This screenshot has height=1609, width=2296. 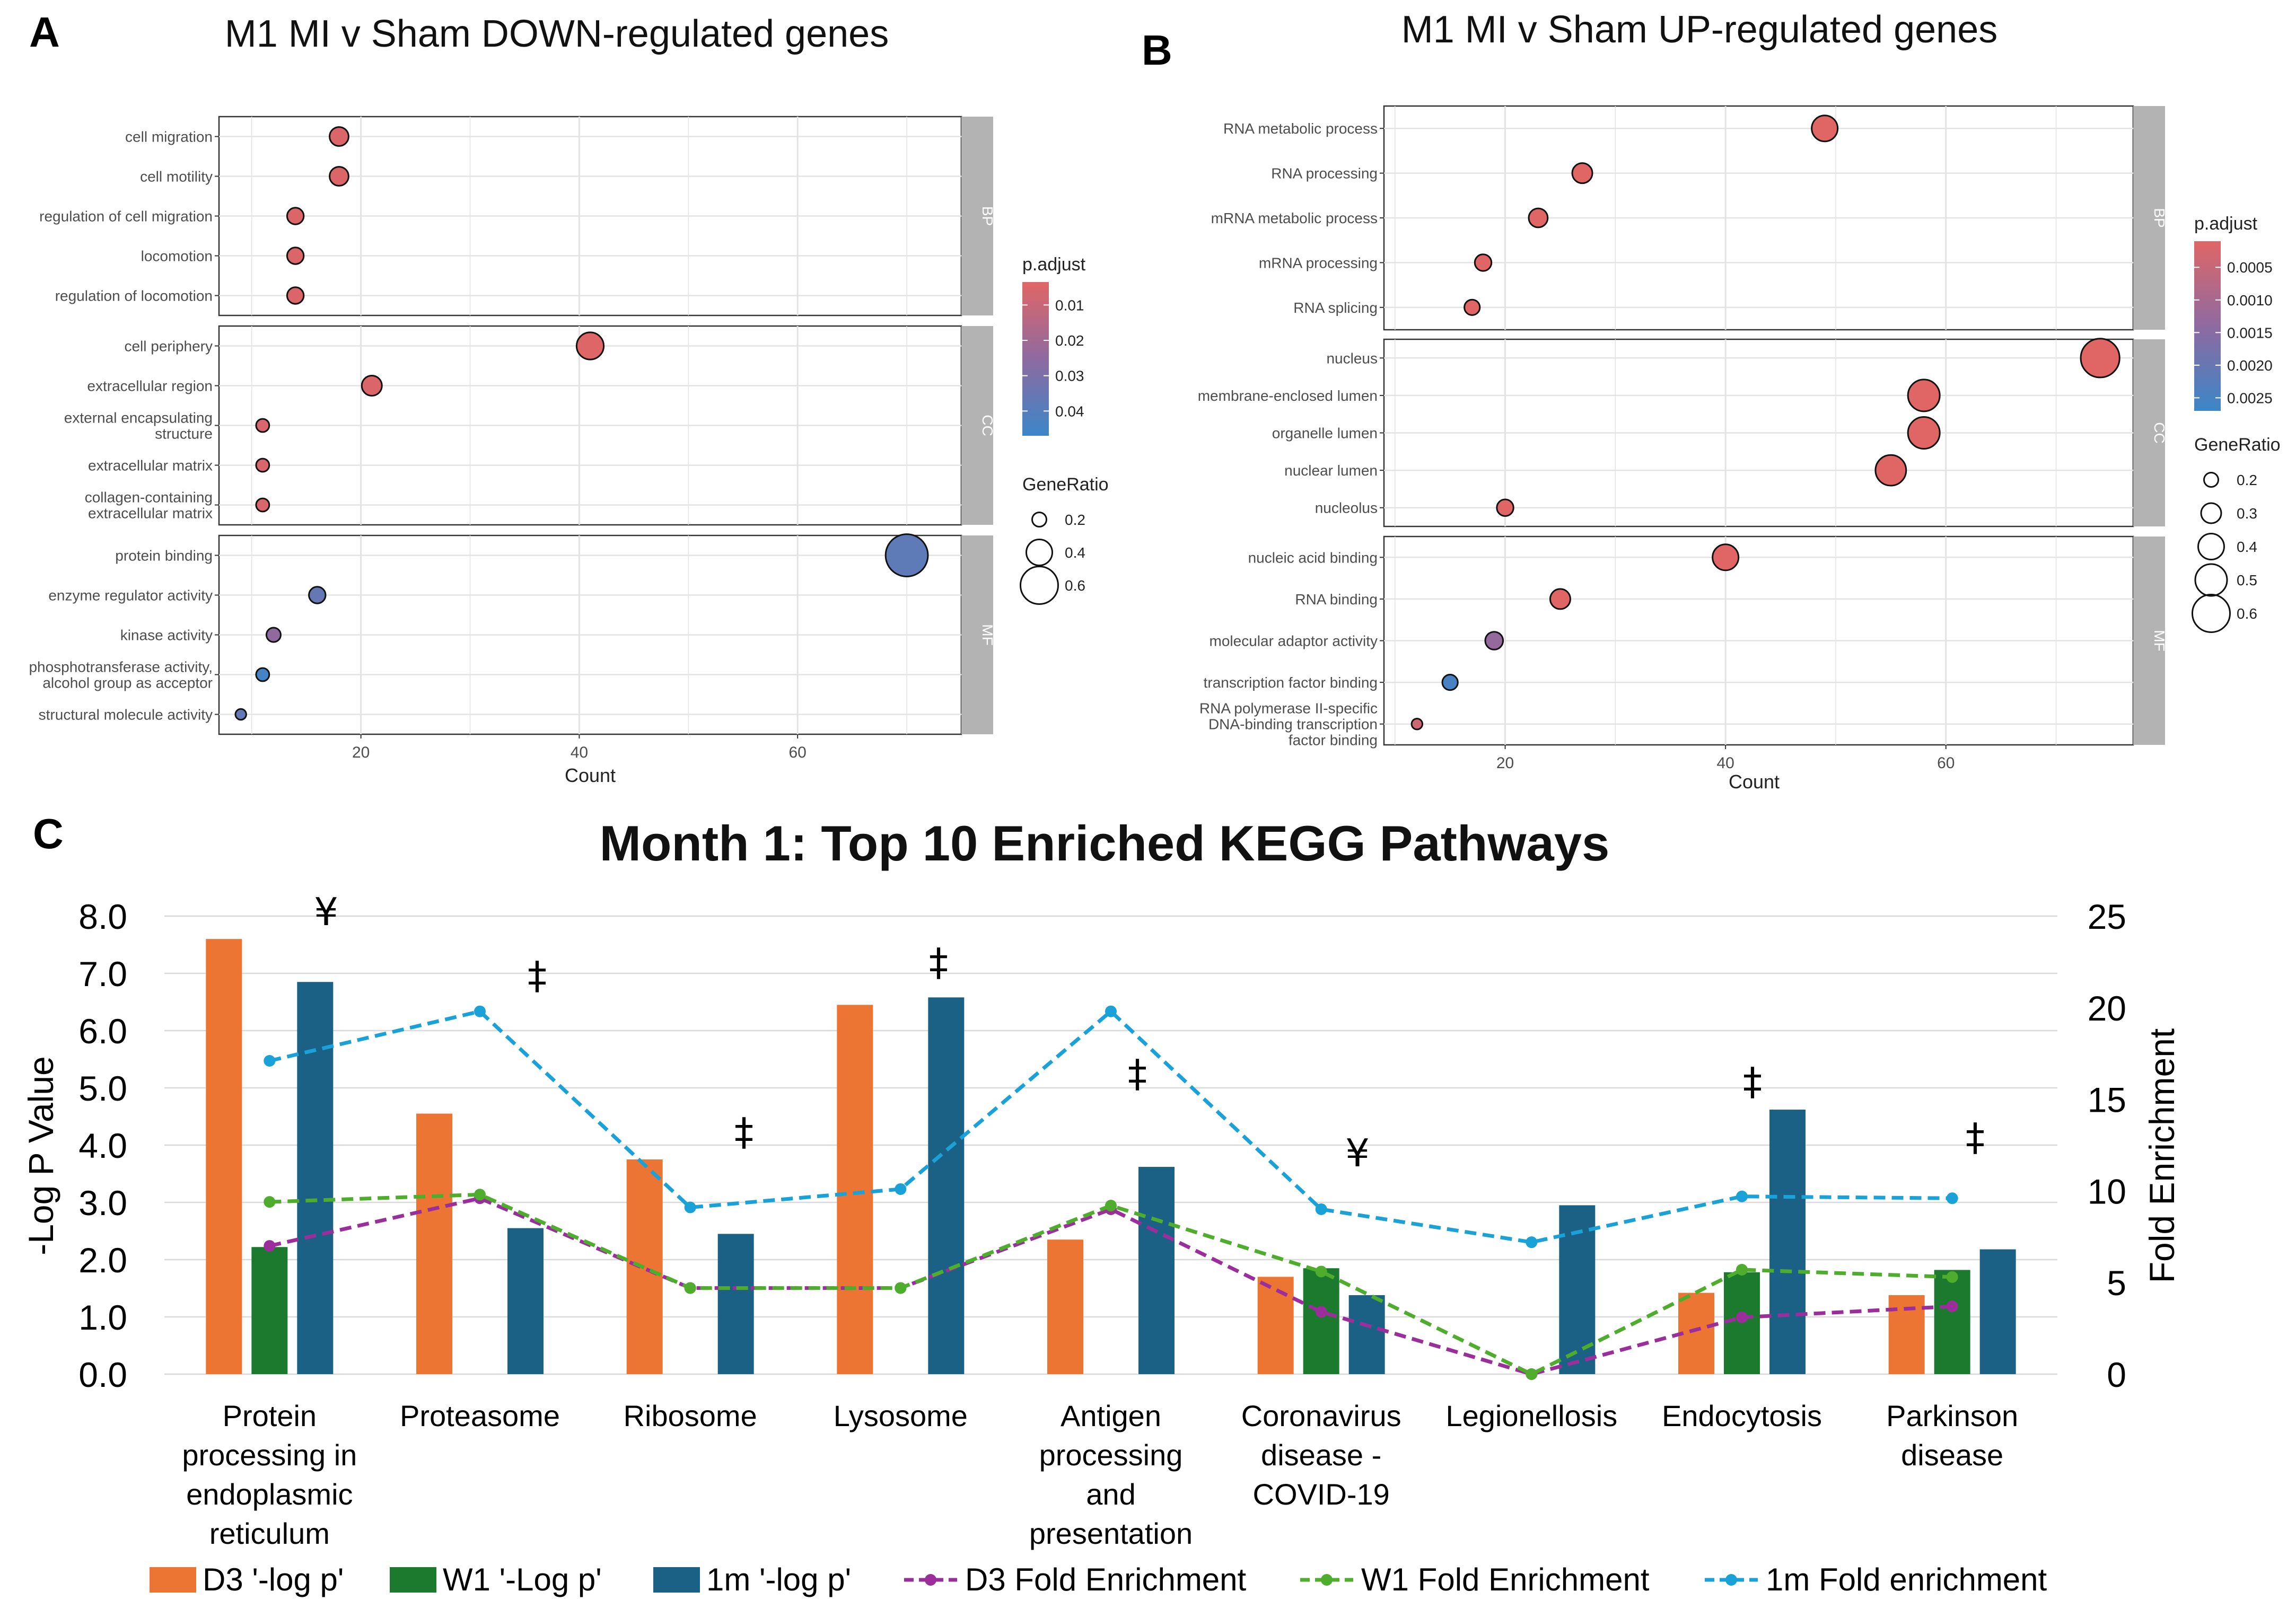 What do you see at coordinates (1291, 682) in the screenshot?
I see `term-label: transcription factor binding` at bounding box center [1291, 682].